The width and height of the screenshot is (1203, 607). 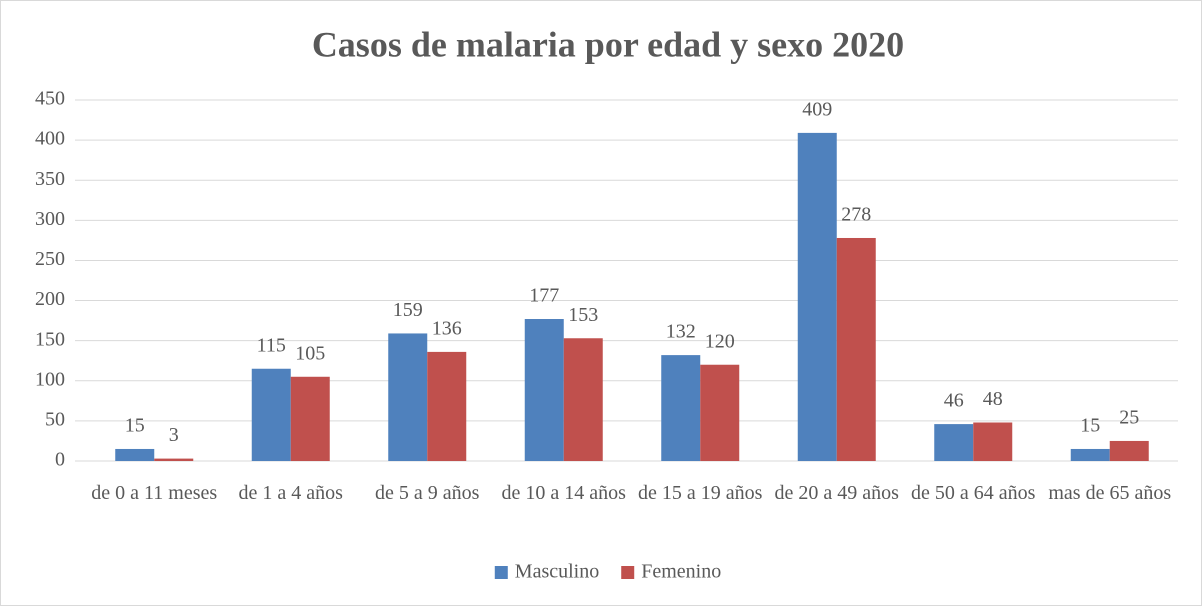 What do you see at coordinates (954, 401) in the screenshot?
I see `data-label: 46` at bounding box center [954, 401].